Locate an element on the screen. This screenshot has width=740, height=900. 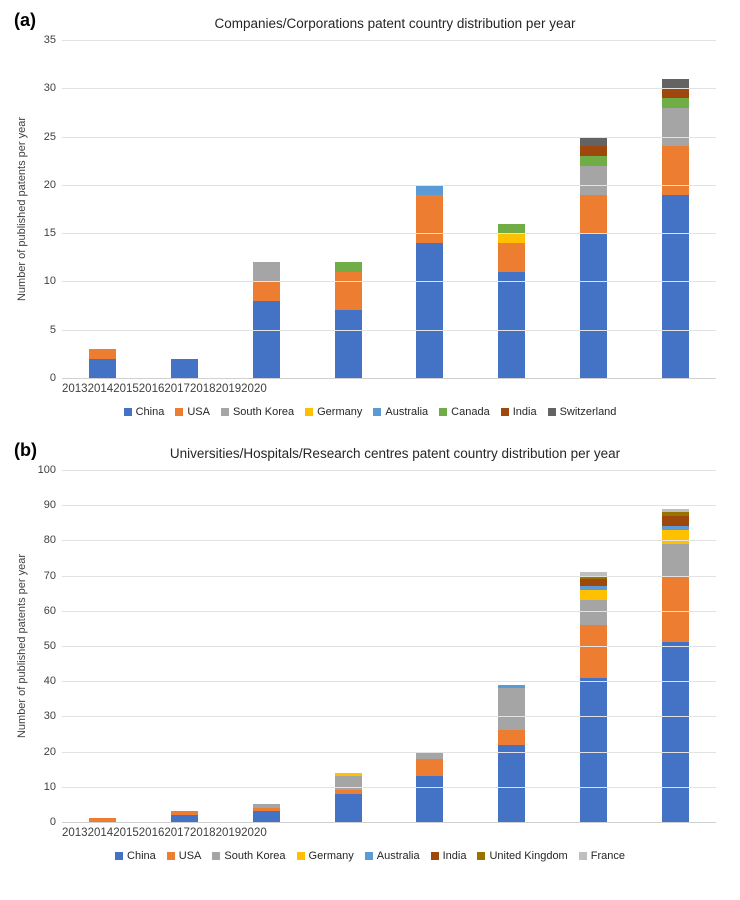
y-tick-label-10: 10 is located at coordinates (49, 786).